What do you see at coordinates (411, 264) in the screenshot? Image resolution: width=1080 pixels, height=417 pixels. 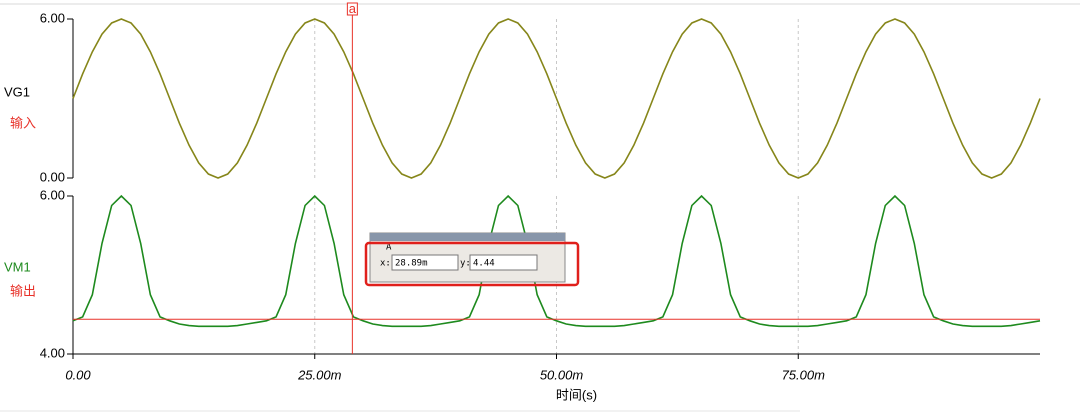 I see `x-value: 28.89m` at bounding box center [411, 264].